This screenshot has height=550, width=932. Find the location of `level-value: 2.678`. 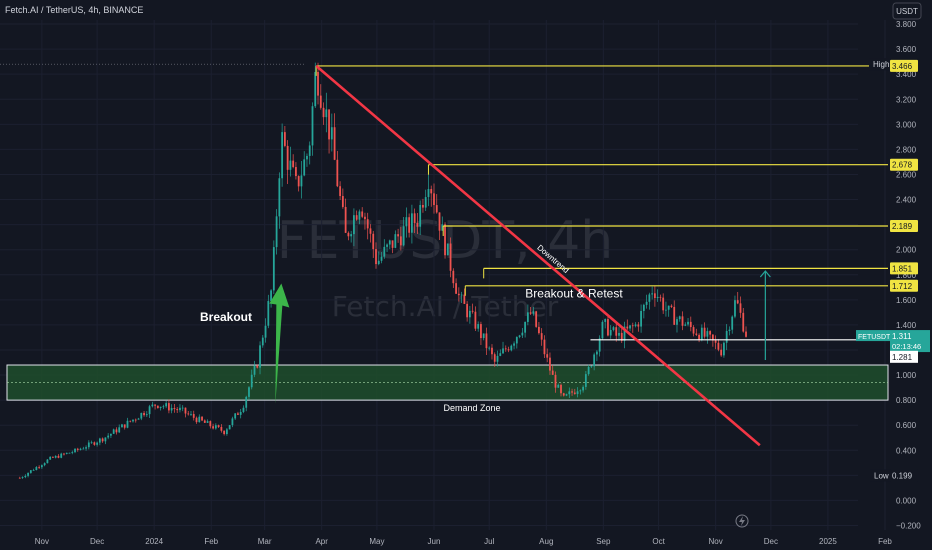

level-value: 2.678 is located at coordinates (902, 165).